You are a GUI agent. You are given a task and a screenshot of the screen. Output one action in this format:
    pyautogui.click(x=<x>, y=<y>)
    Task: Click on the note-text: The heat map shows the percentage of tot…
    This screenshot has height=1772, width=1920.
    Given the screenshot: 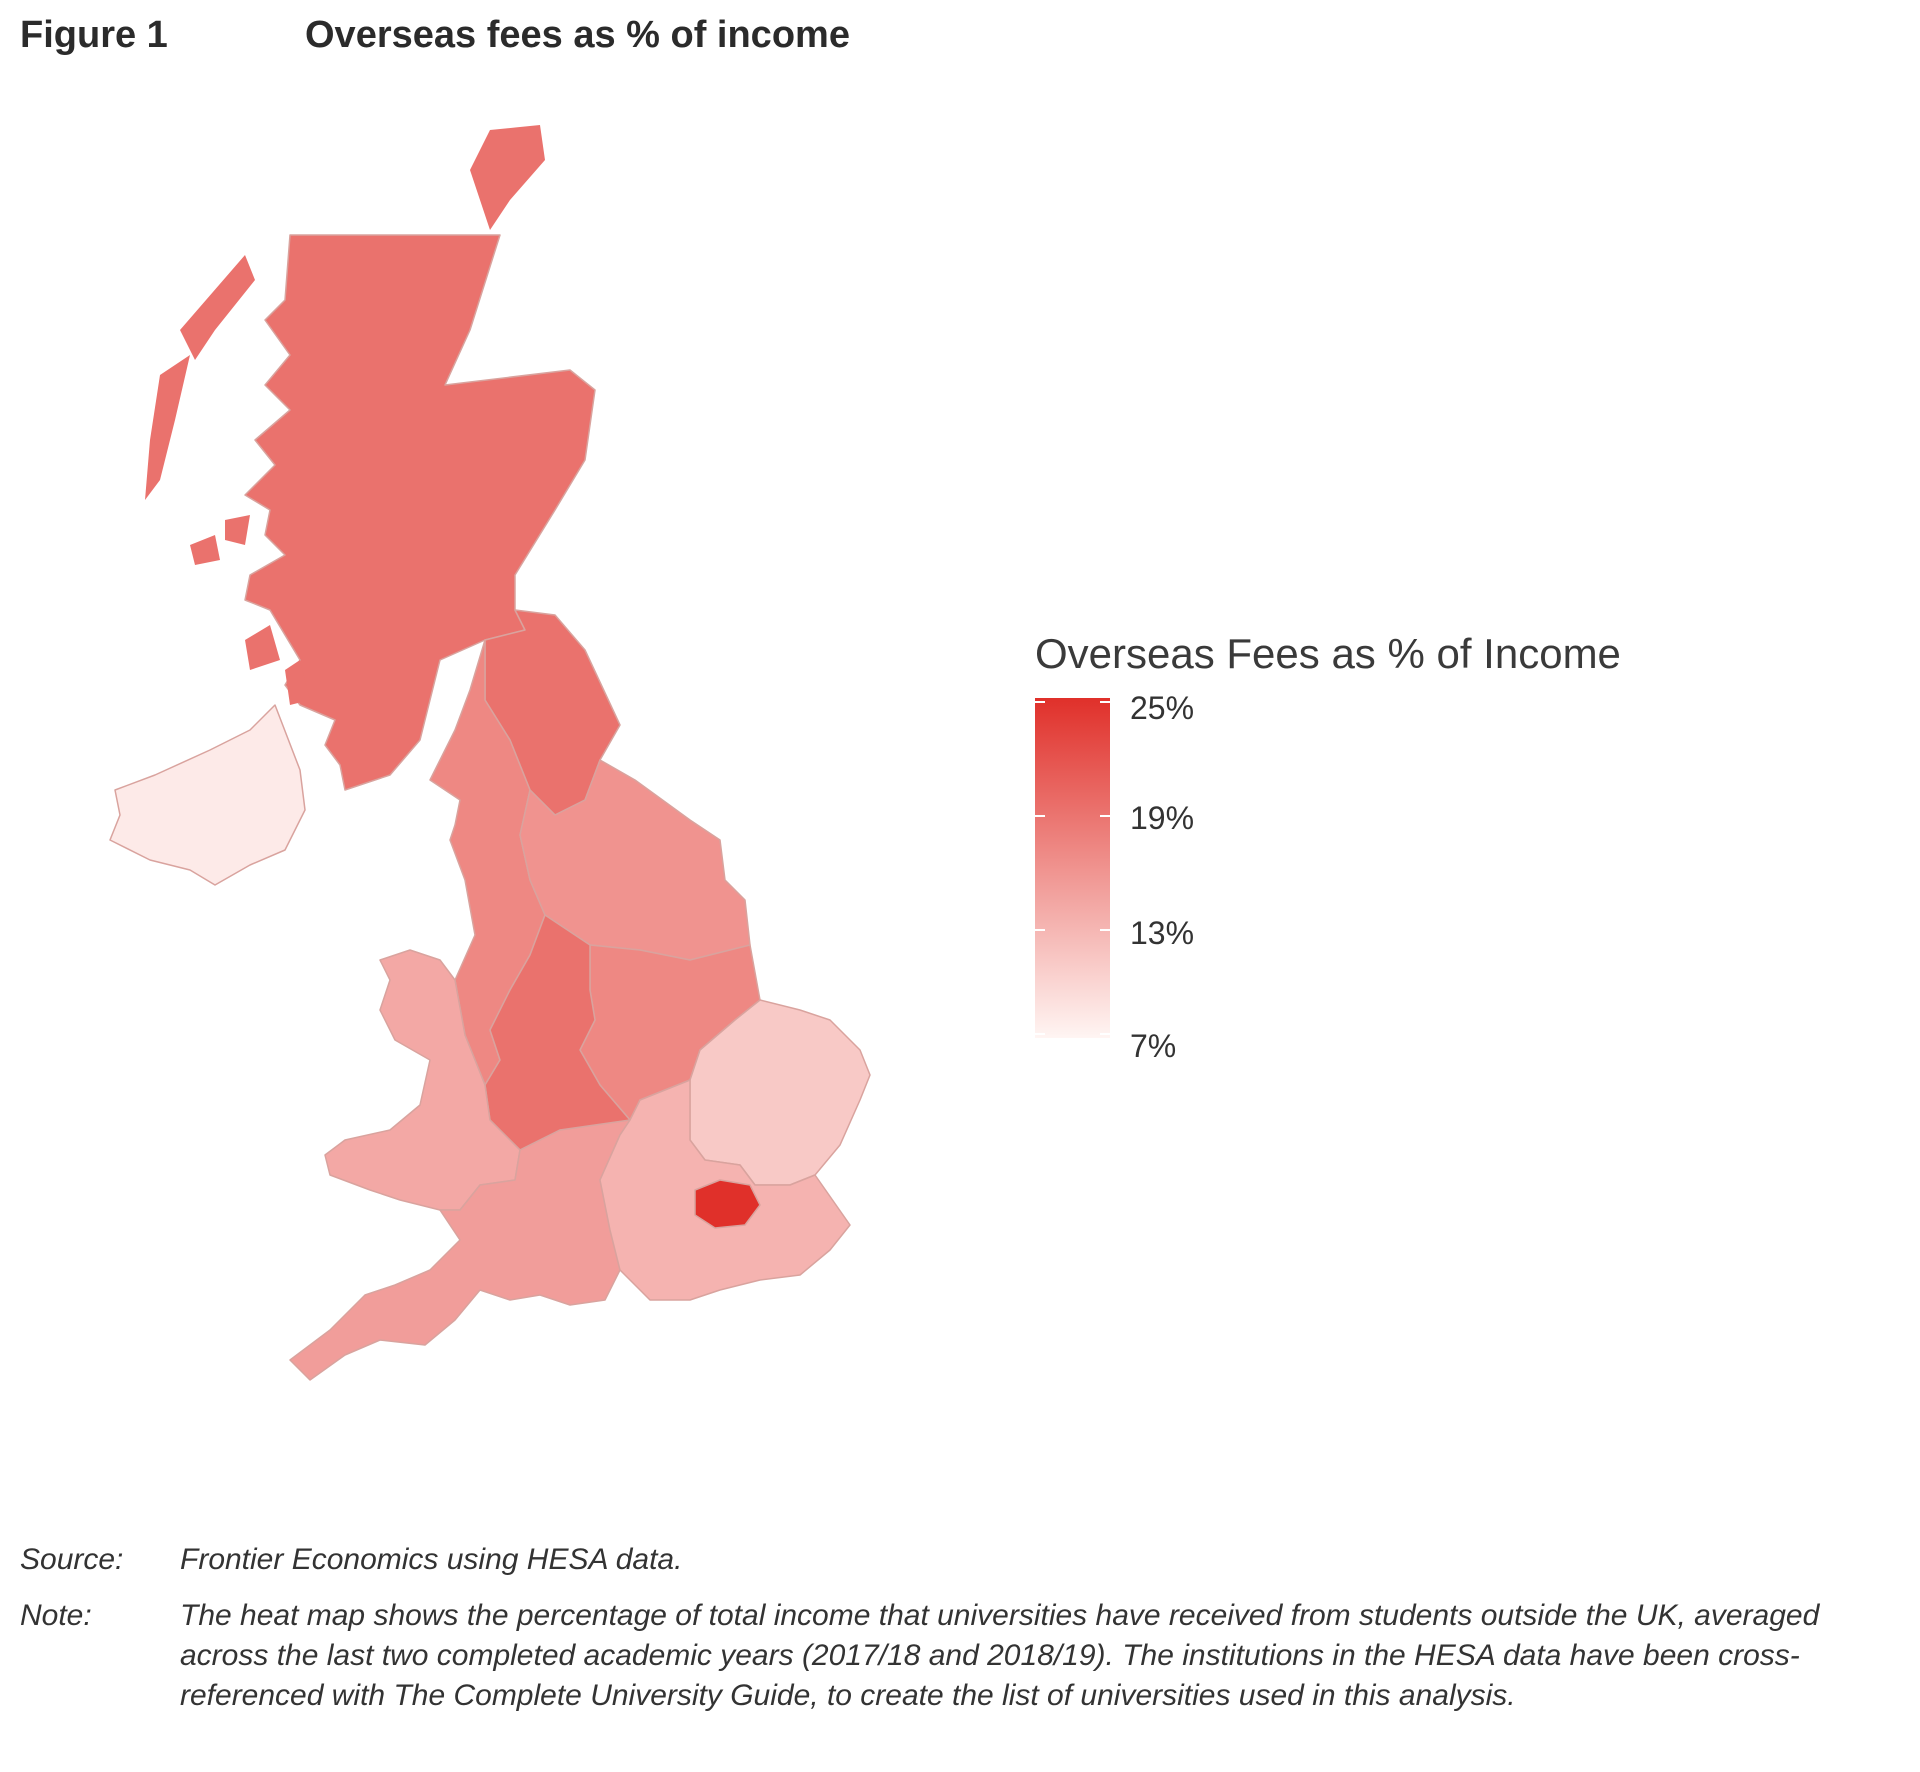 What is the action you would take?
    pyautogui.click(x=1000, y=1655)
    